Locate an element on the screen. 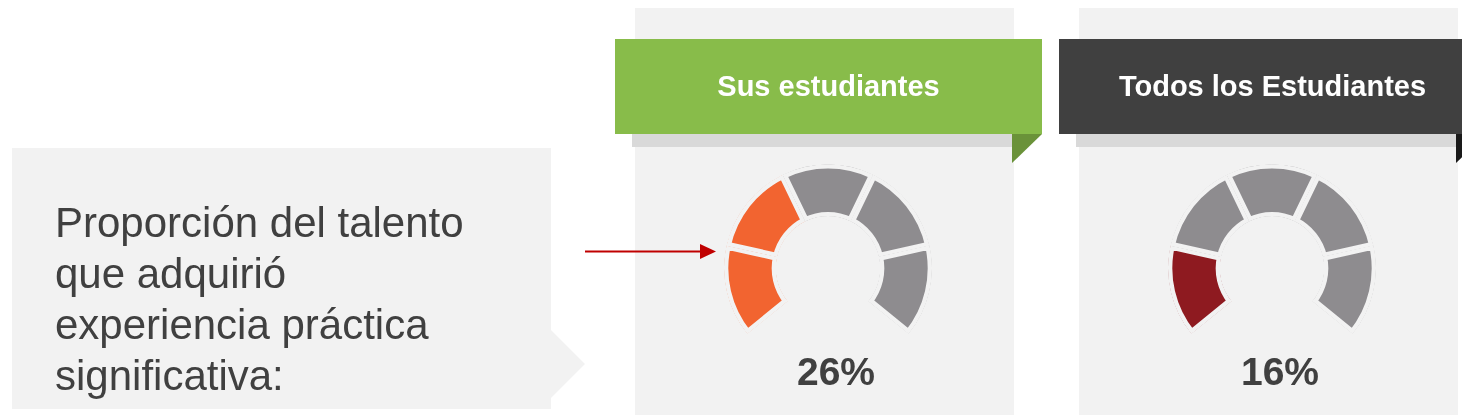 This screenshot has height=415, width=1462. text: 16% is located at coordinates (1280, 371).